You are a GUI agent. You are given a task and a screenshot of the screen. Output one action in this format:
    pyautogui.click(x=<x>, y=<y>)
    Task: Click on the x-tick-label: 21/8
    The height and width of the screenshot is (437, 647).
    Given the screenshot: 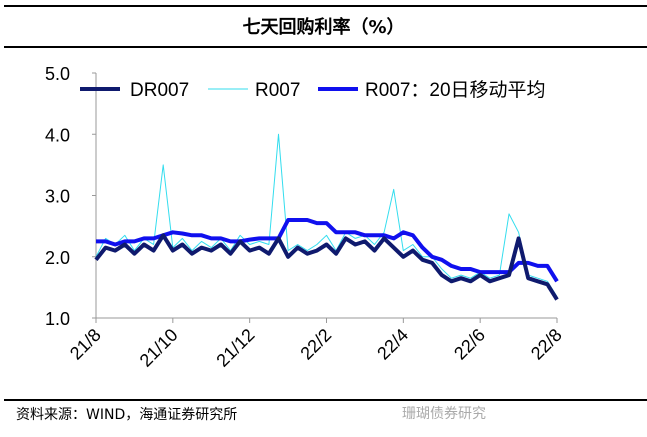 What is the action you would take?
    pyautogui.click(x=85, y=344)
    